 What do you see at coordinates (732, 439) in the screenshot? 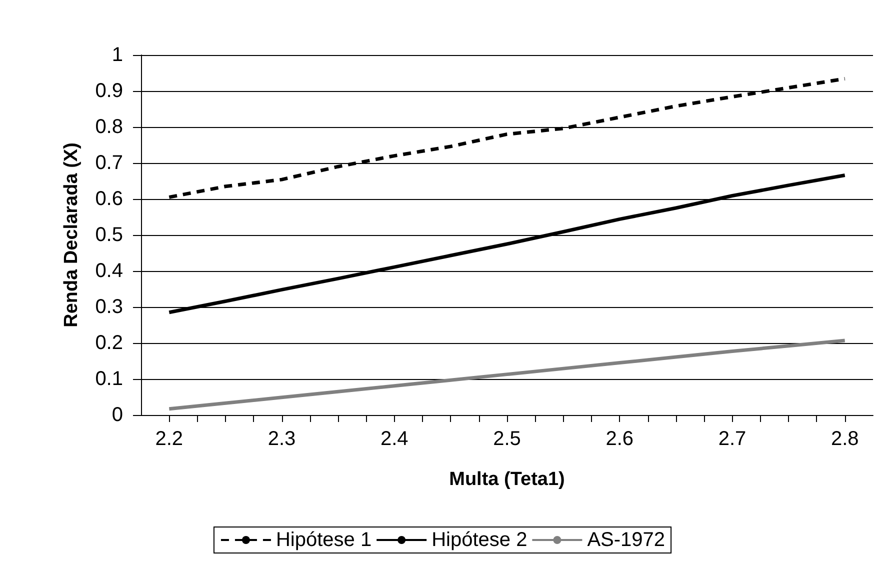
I see `x-tick-label: 2.7` at bounding box center [732, 439].